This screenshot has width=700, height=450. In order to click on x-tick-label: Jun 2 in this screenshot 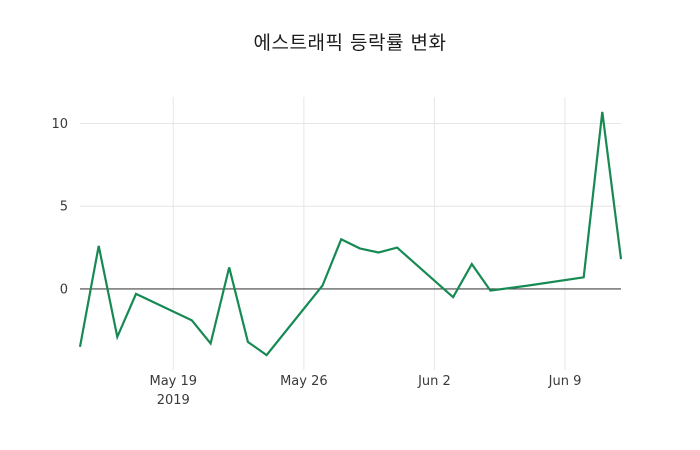, I will do `click(434, 381)`.